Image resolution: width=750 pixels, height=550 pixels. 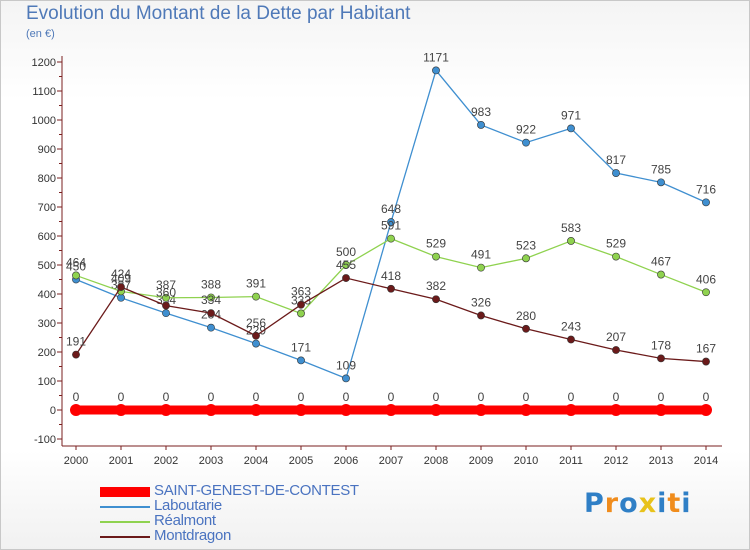 What do you see at coordinates (481, 461) in the screenshot?
I see `x-tick-label: 2009` at bounding box center [481, 461].